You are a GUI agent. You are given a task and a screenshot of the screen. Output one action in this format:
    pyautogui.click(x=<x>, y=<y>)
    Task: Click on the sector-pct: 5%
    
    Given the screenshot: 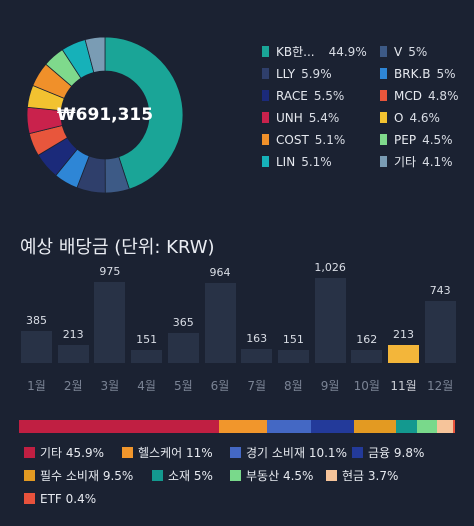 What is the action you would take?
    pyautogui.click(x=203, y=476)
    